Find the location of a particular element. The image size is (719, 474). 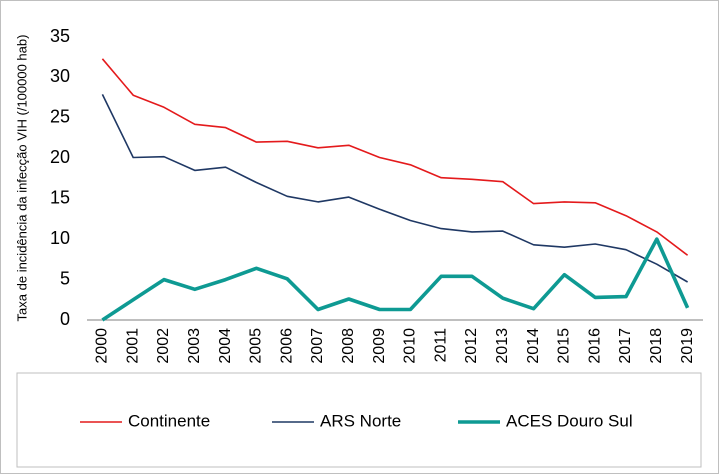

x-tick-label: 2014 is located at coordinates (533, 346).